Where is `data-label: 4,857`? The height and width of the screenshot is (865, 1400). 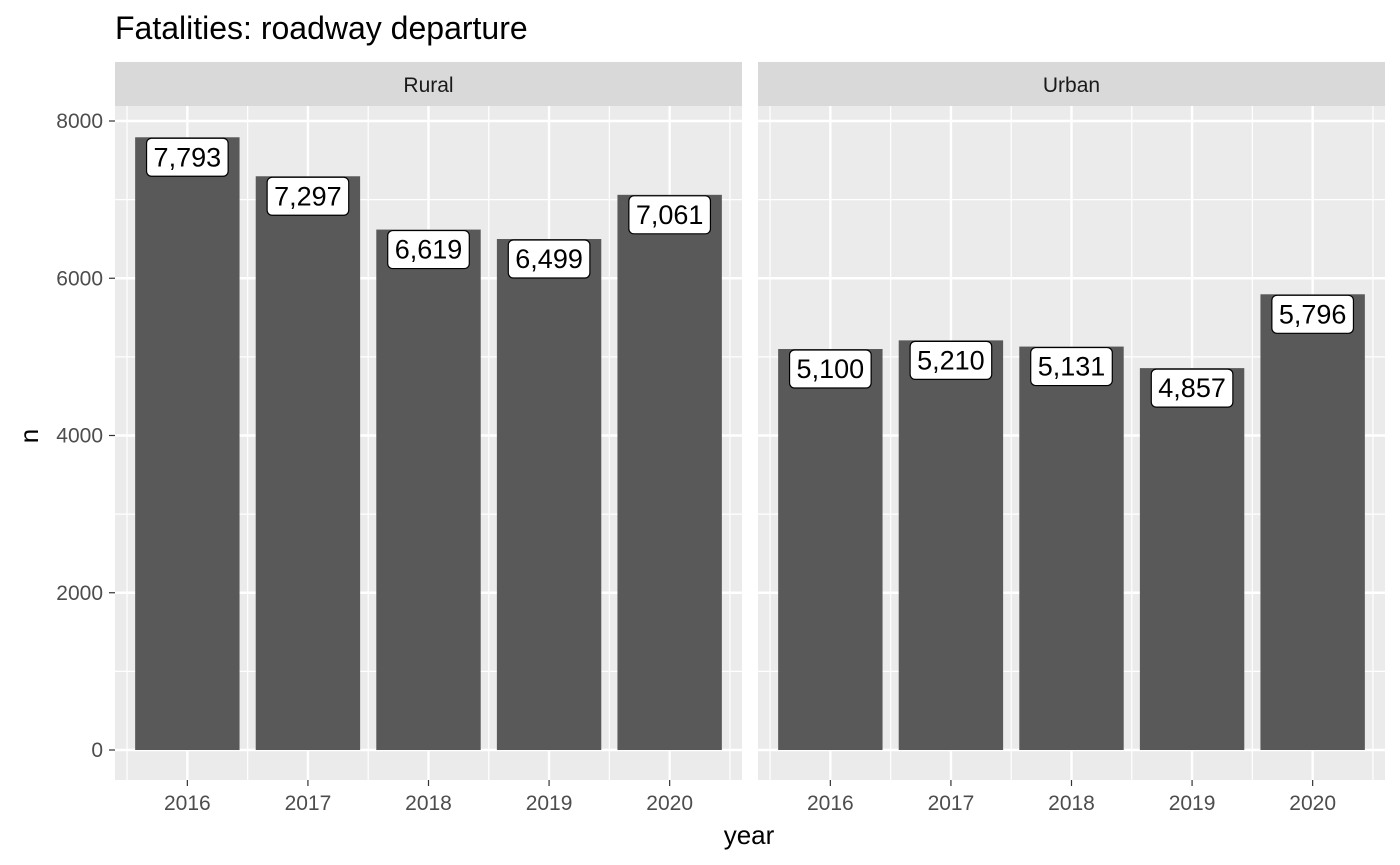
data-label: 4,857 is located at coordinates (1192, 388).